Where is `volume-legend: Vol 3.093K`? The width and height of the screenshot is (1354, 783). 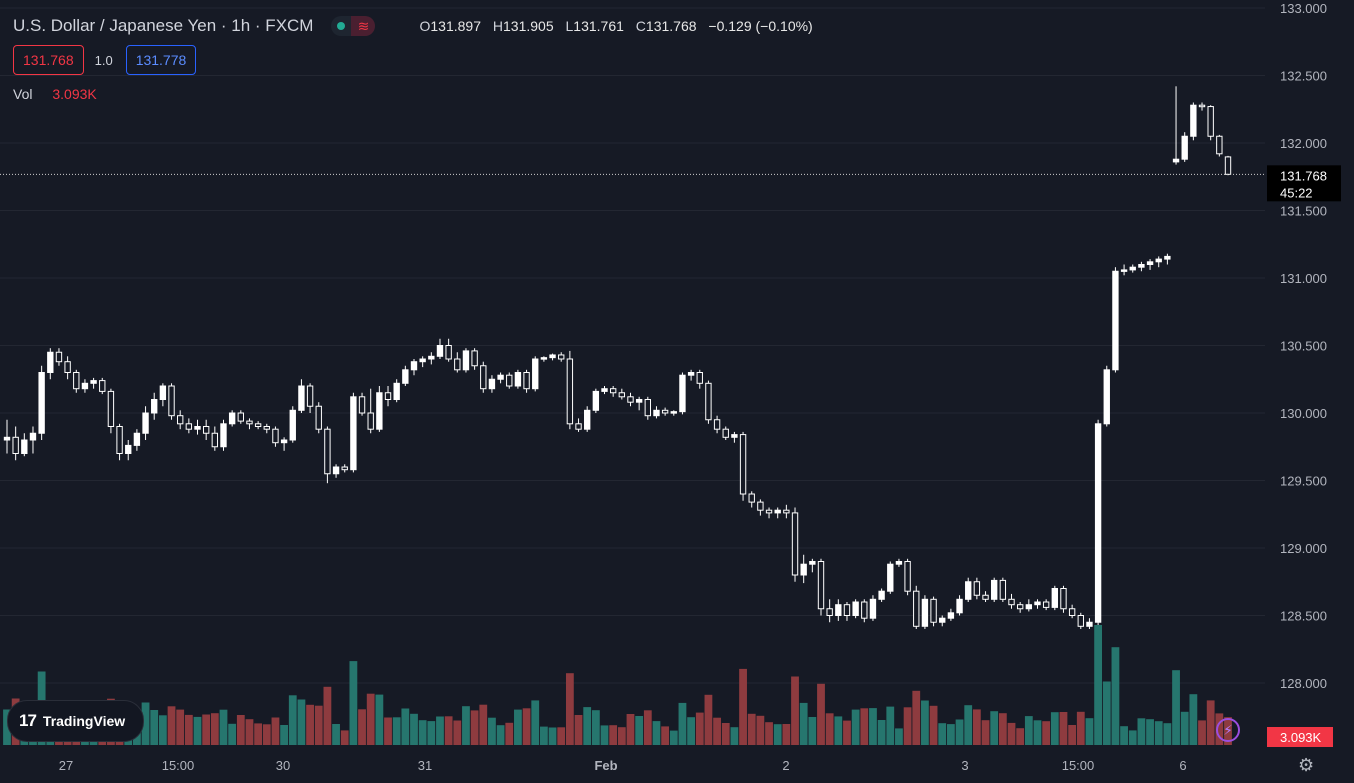 volume-legend: Vol 3.093K is located at coordinates (55, 94).